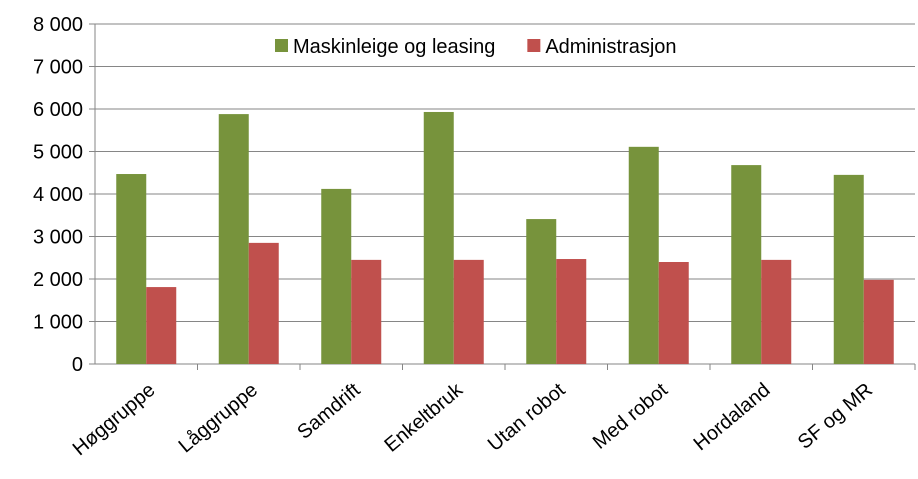 Image resolution: width=918 pixels, height=479 pixels. What do you see at coordinates (218, 418) in the screenshot?
I see `x-tick-label: Låggruppe` at bounding box center [218, 418].